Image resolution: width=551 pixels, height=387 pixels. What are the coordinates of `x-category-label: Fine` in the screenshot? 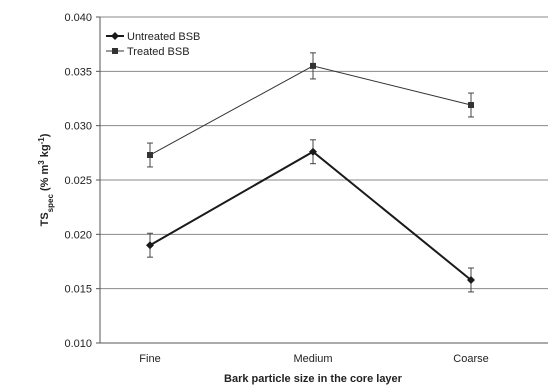 It's located at (149, 359).